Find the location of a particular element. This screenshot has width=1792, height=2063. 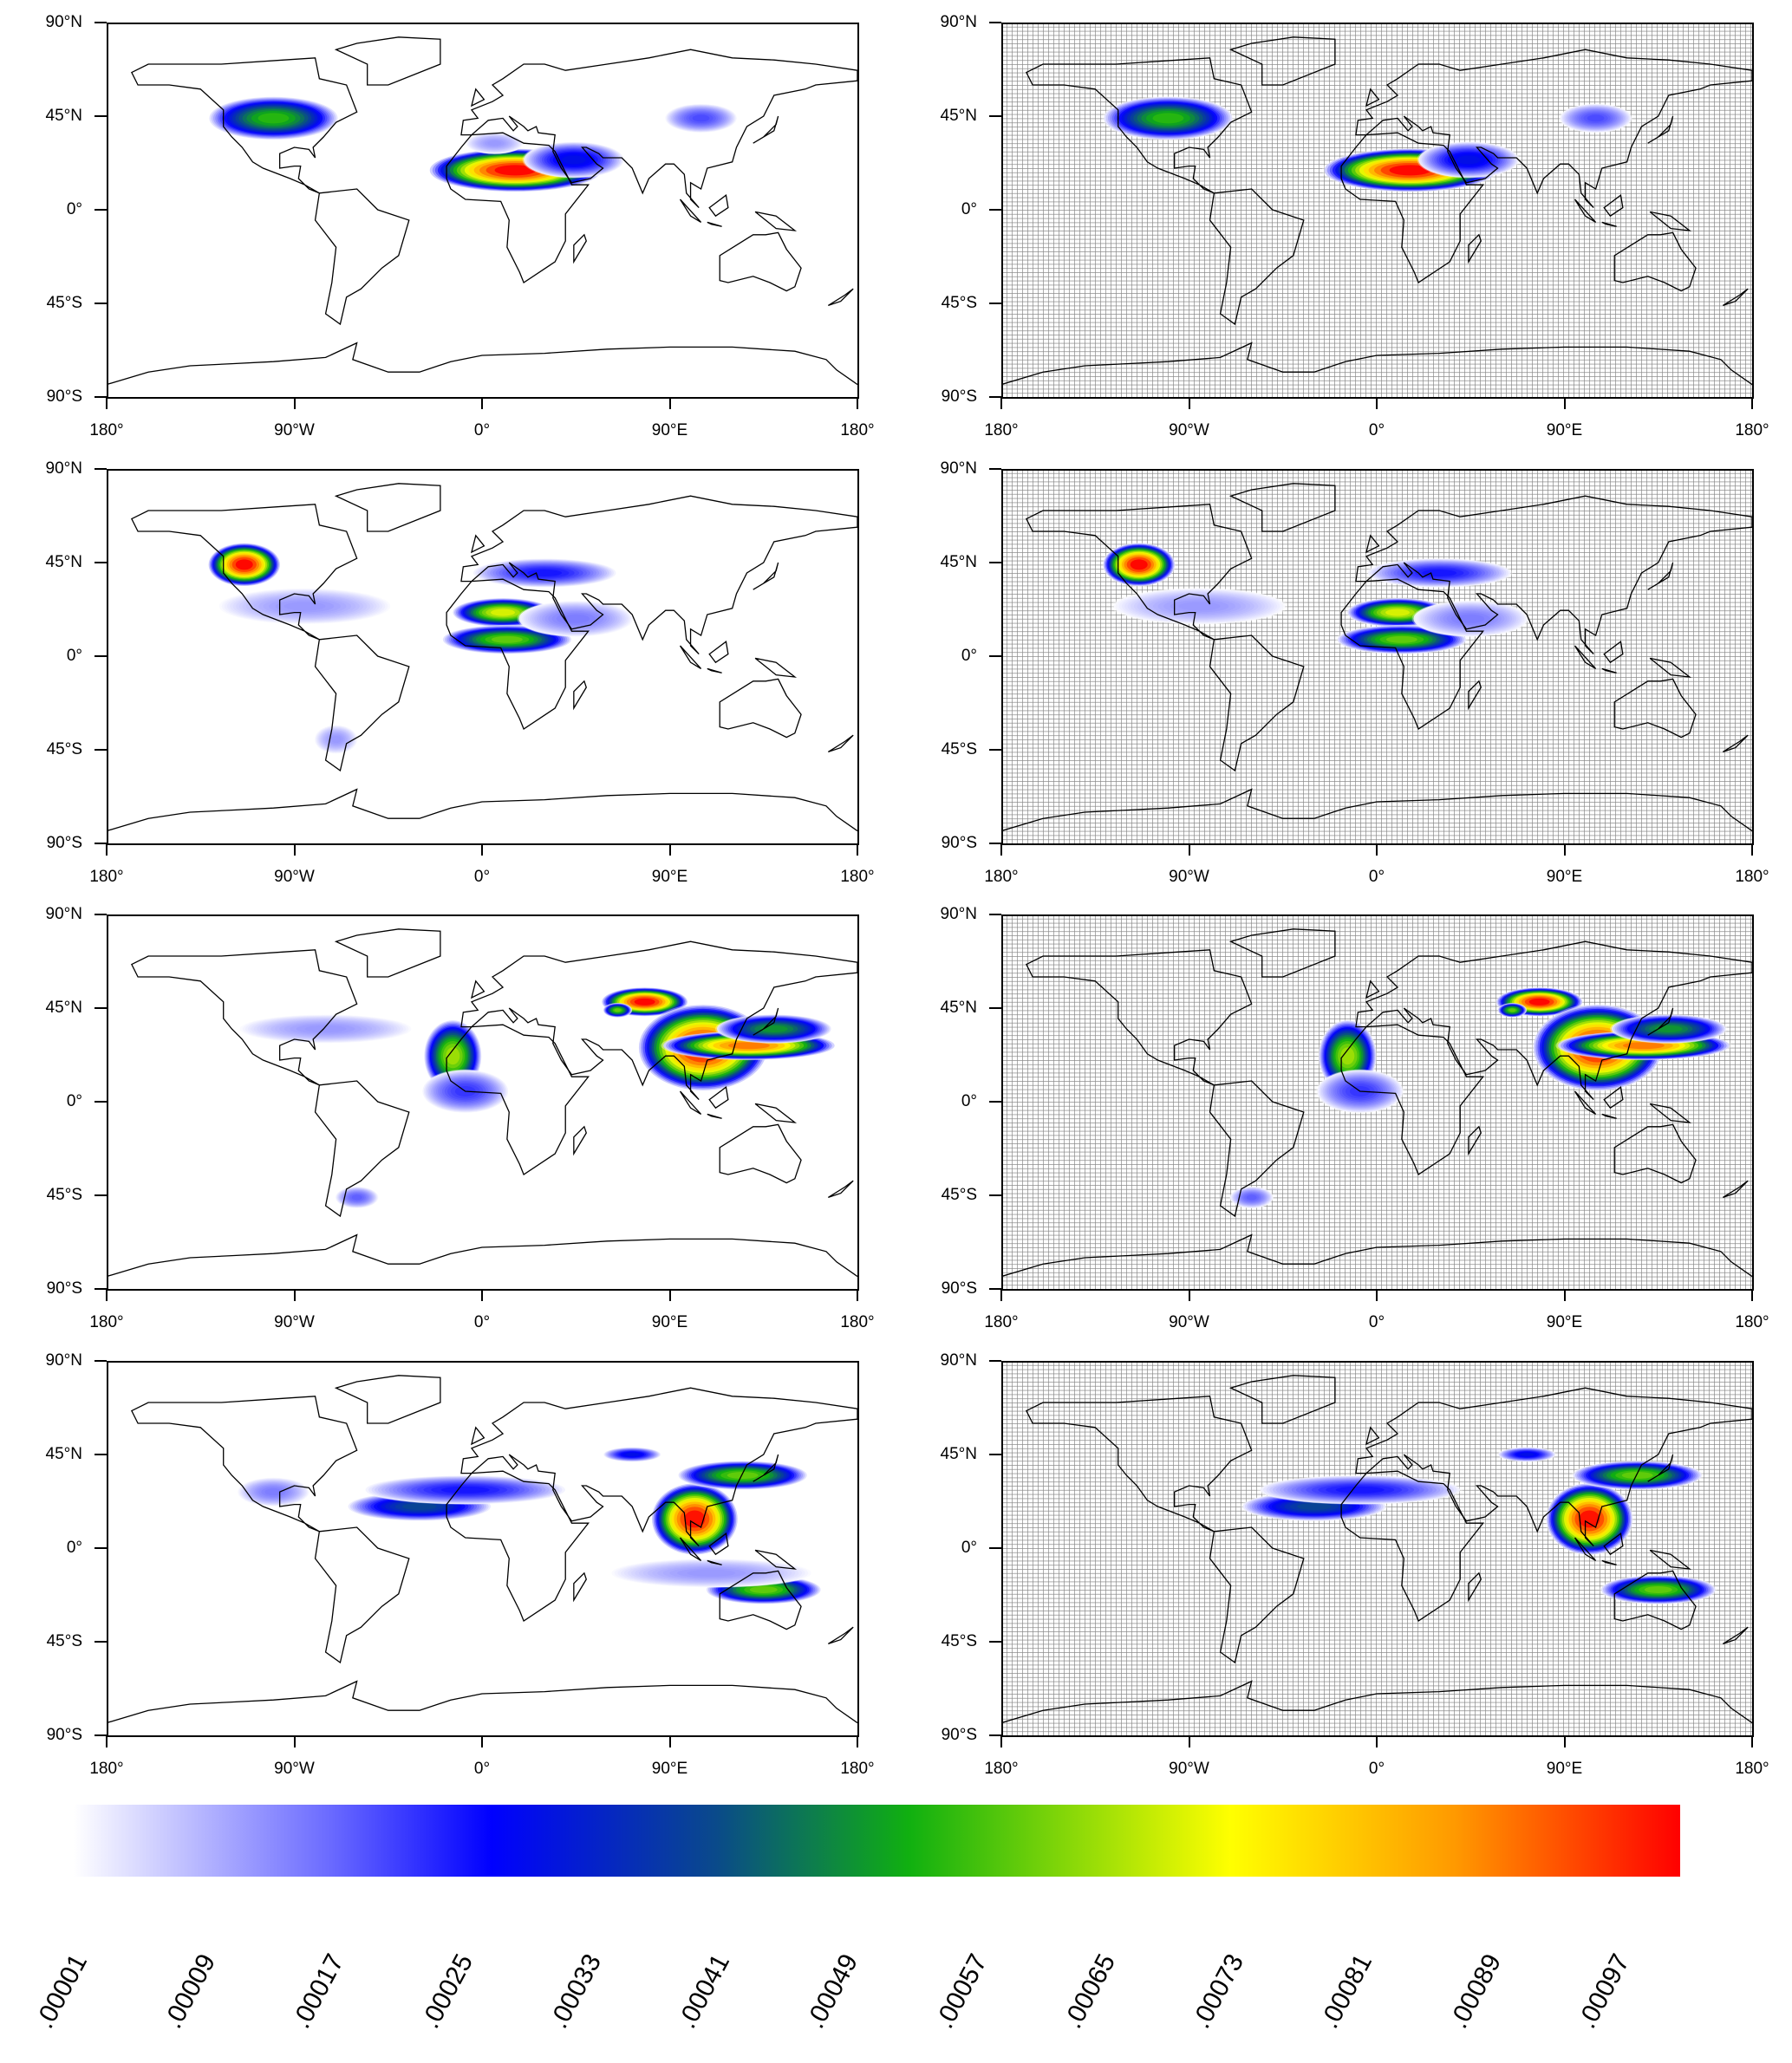

colorbar-tick-label: .00089 is located at coordinates (1475, 1992).